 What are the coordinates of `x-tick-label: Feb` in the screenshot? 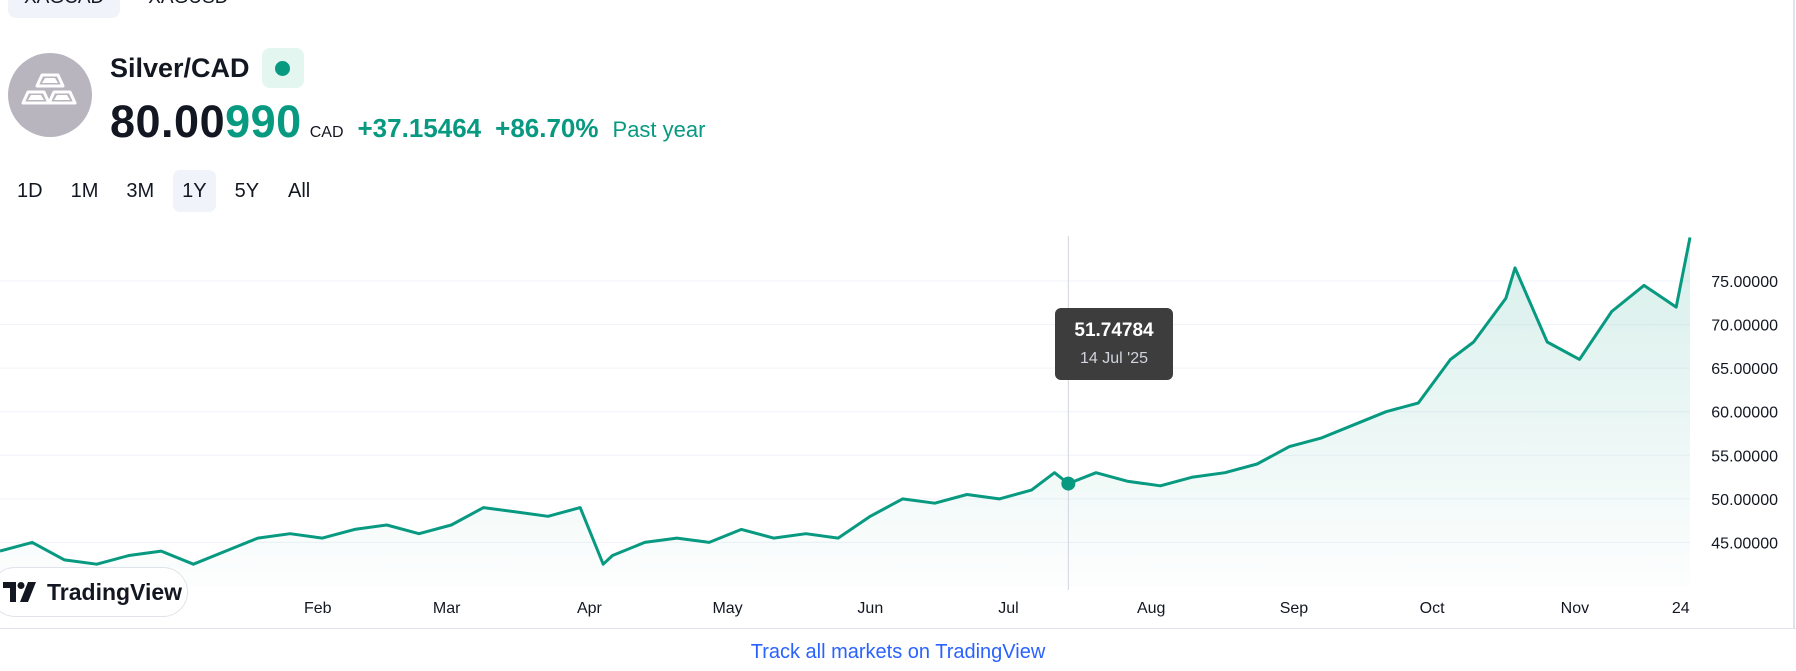 It's located at (318, 608).